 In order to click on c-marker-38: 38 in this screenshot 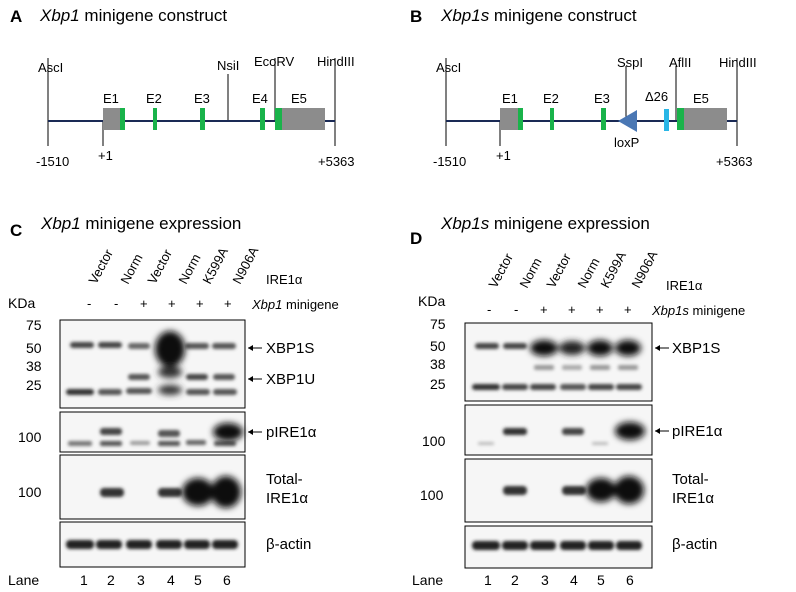, I will do `click(34, 366)`.